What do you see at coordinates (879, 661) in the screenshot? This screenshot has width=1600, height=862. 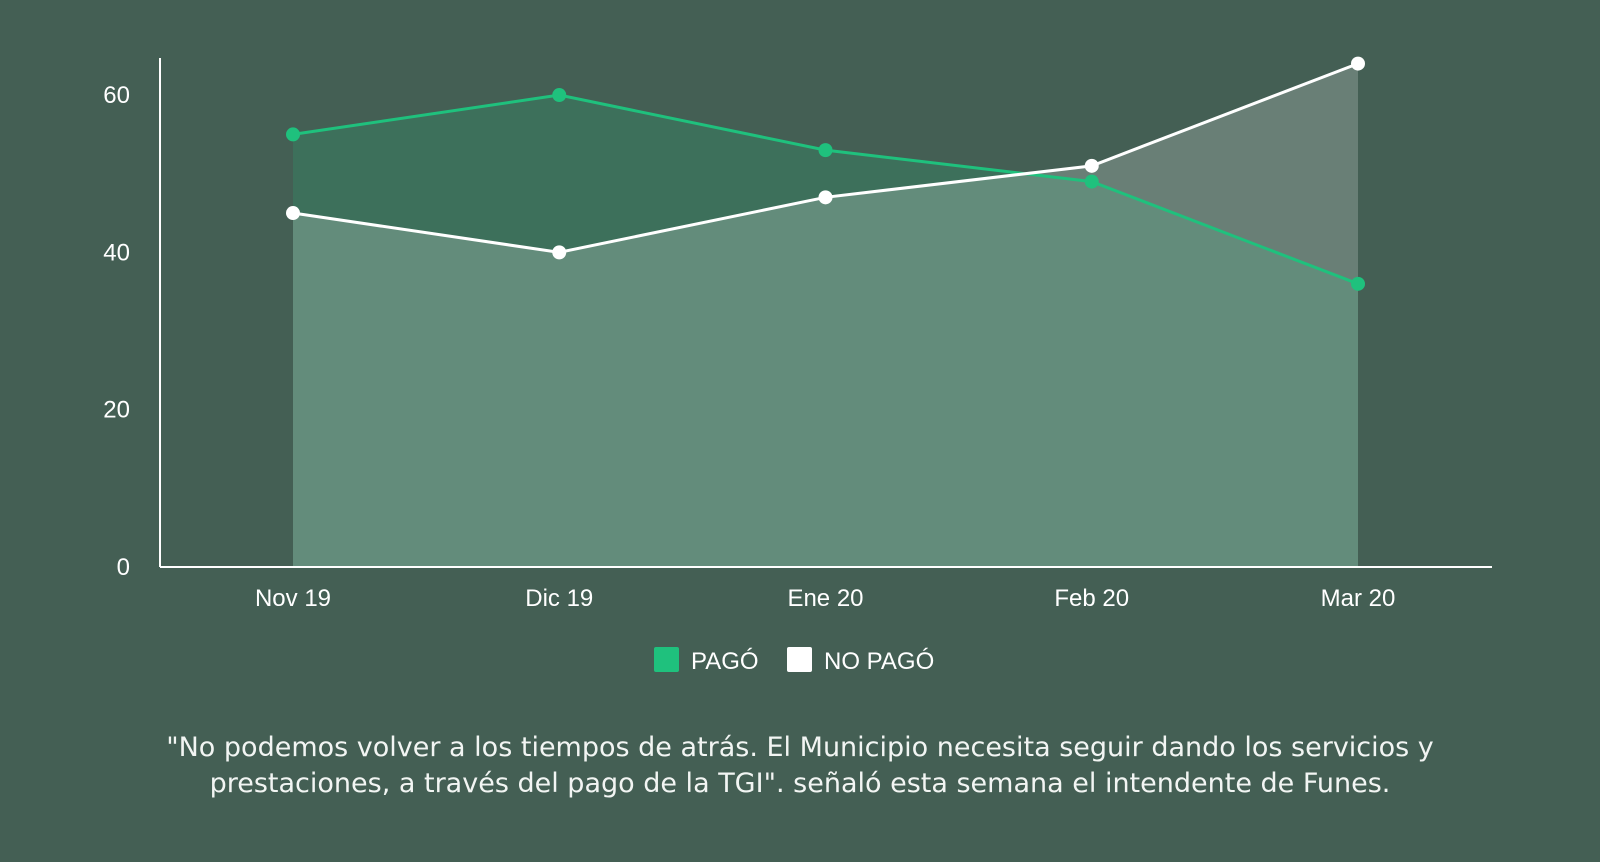 I see `legend-label-no-pago: NO PAGÓ` at bounding box center [879, 661].